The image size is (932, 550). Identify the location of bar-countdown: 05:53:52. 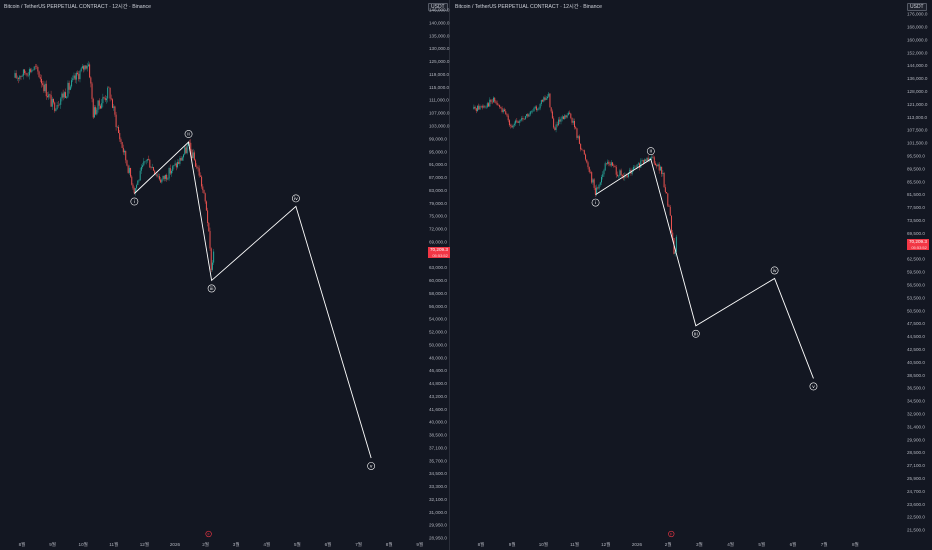
(440, 255).